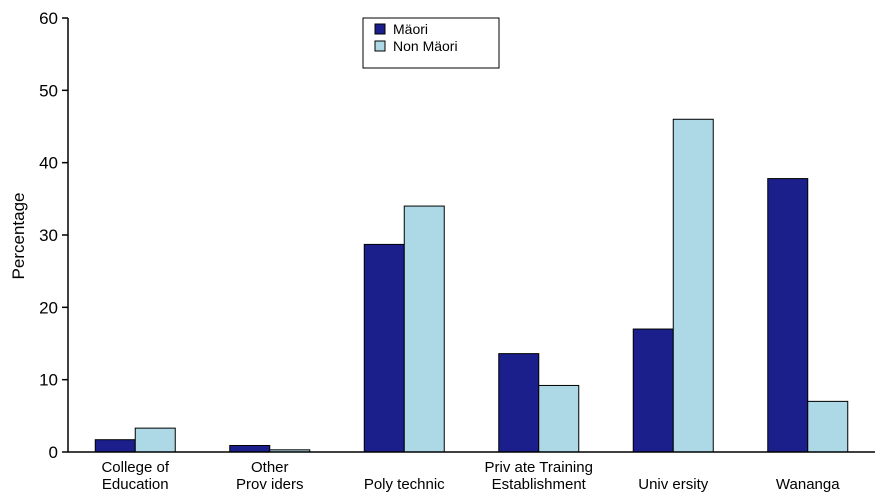 This screenshot has height=501, width=875. I want to click on y-tick-label: 20, so click(48, 307).